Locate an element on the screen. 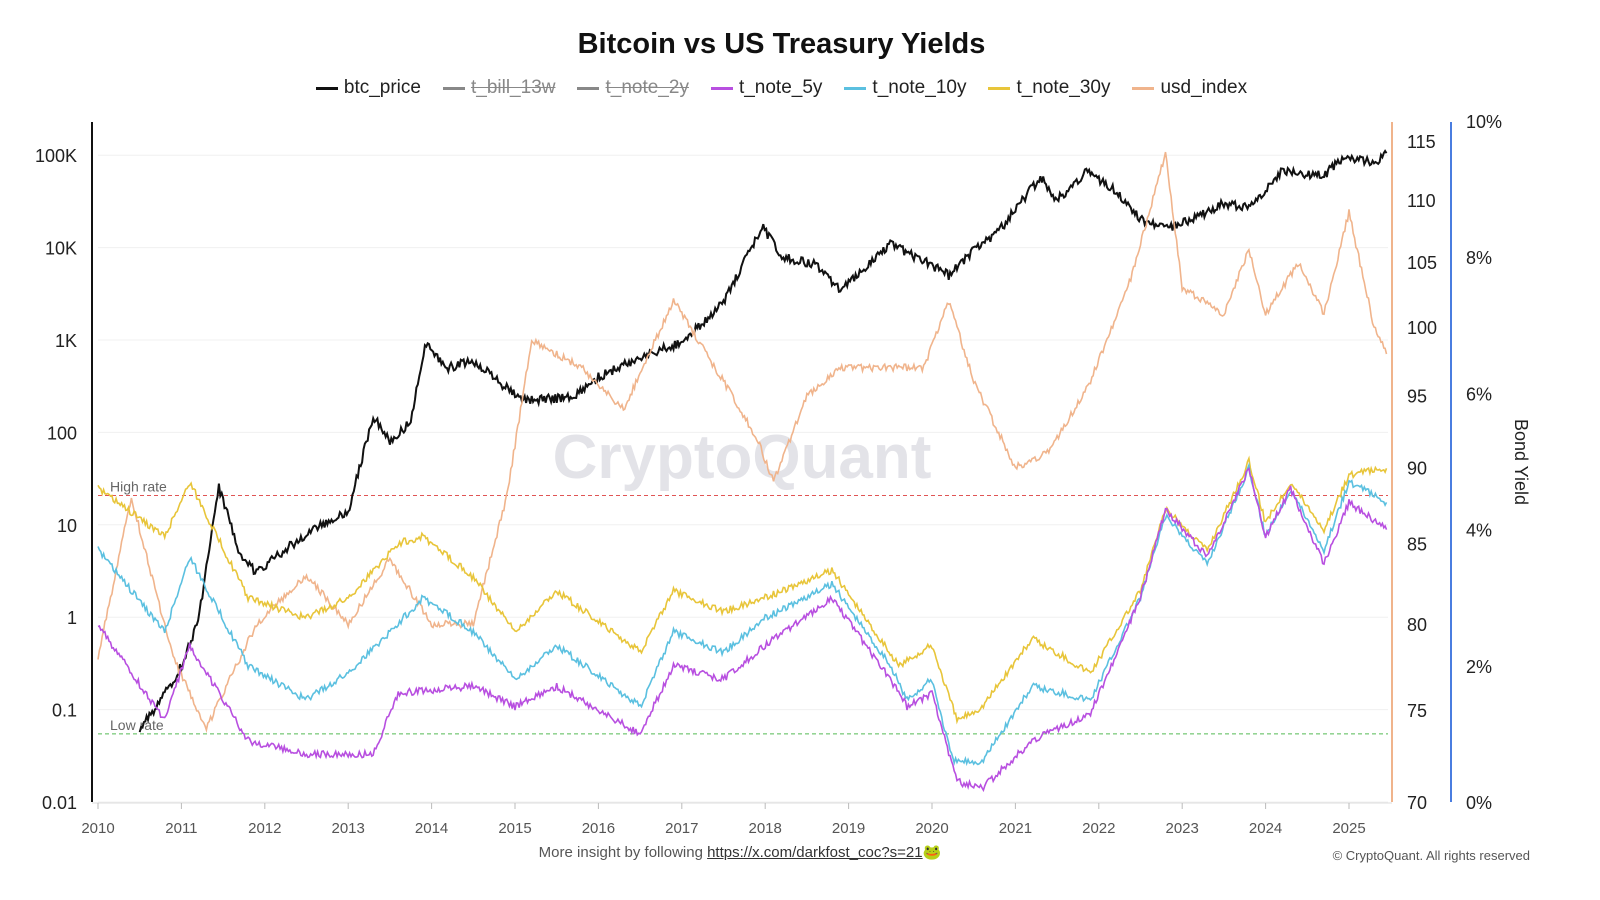 The width and height of the screenshot is (1600, 900). legend-label: t_note_5y is located at coordinates (780, 87).